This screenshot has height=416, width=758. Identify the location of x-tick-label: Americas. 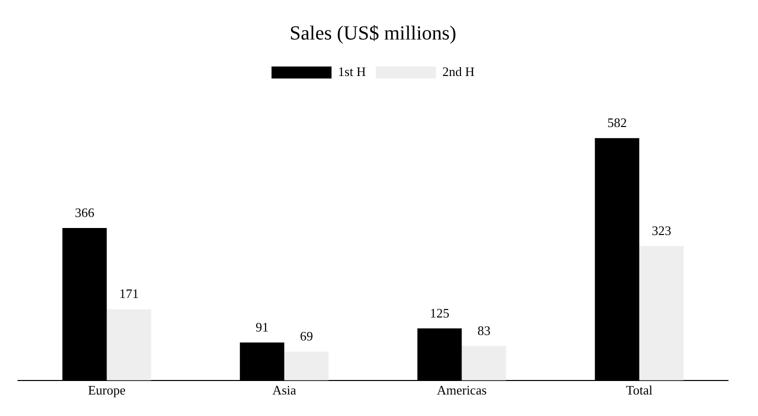
(461, 390).